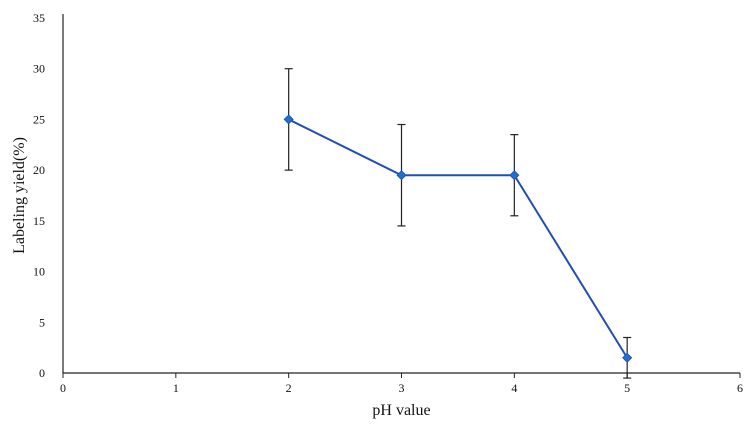  What do you see at coordinates (402, 388) in the screenshot?
I see `x-tick-label: 3` at bounding box center [402, 388].